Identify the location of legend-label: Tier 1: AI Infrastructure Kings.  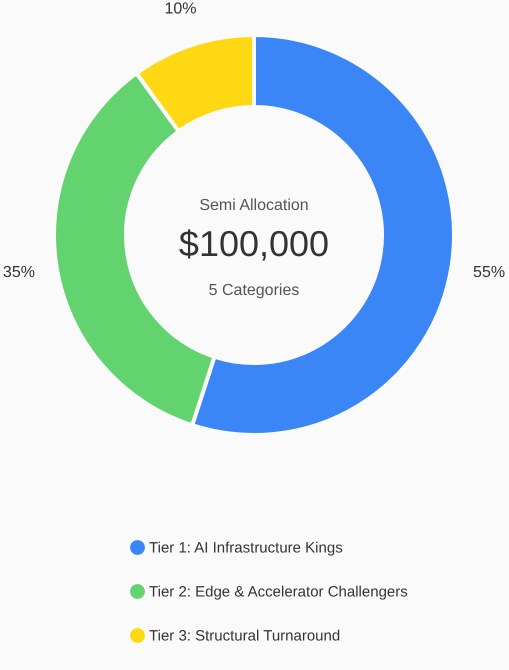
(246, 548).